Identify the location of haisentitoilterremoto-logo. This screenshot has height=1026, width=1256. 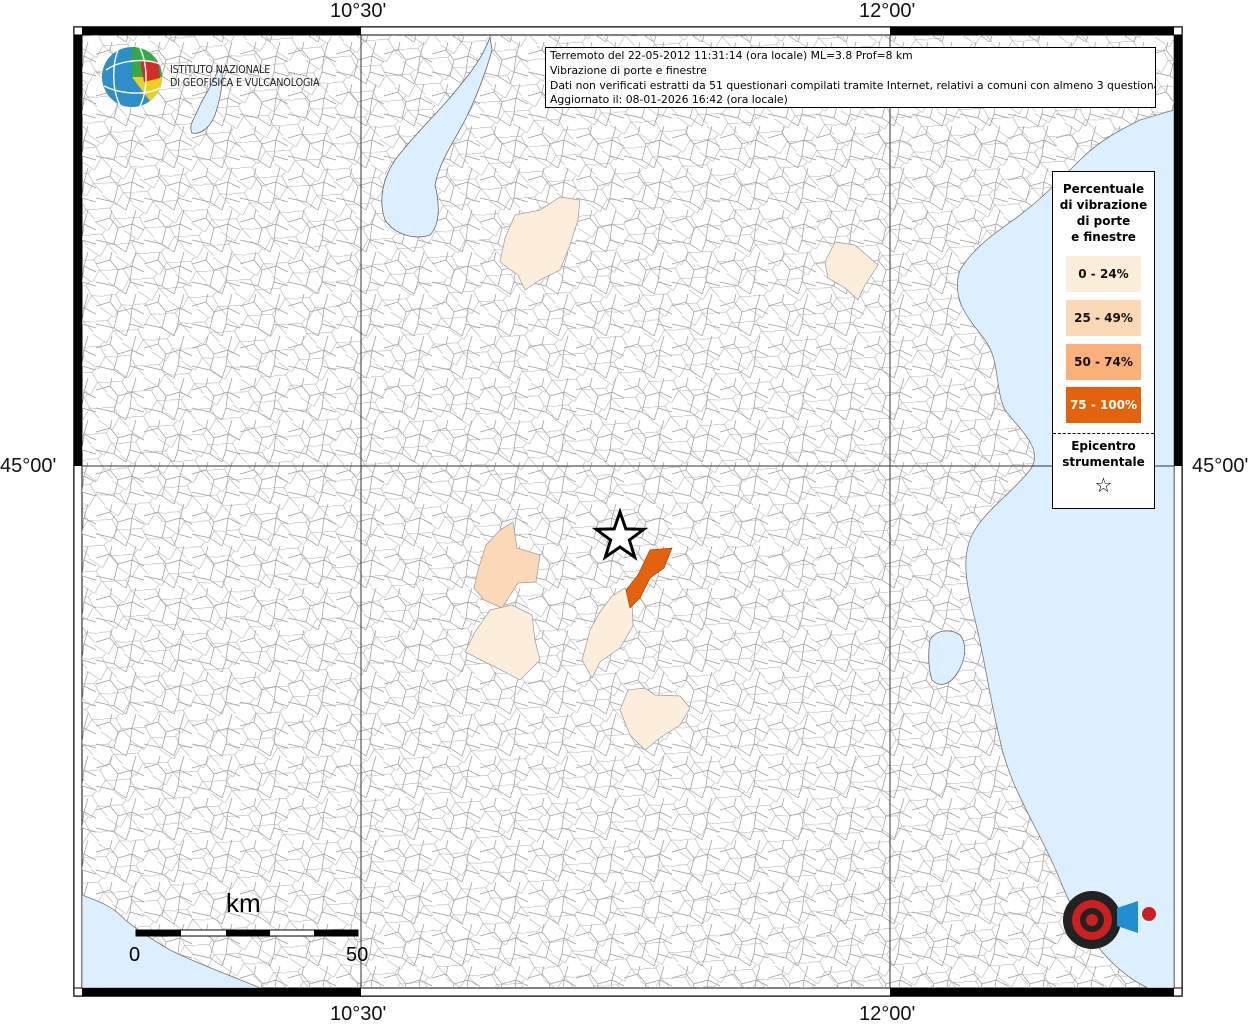
(1109, 920).